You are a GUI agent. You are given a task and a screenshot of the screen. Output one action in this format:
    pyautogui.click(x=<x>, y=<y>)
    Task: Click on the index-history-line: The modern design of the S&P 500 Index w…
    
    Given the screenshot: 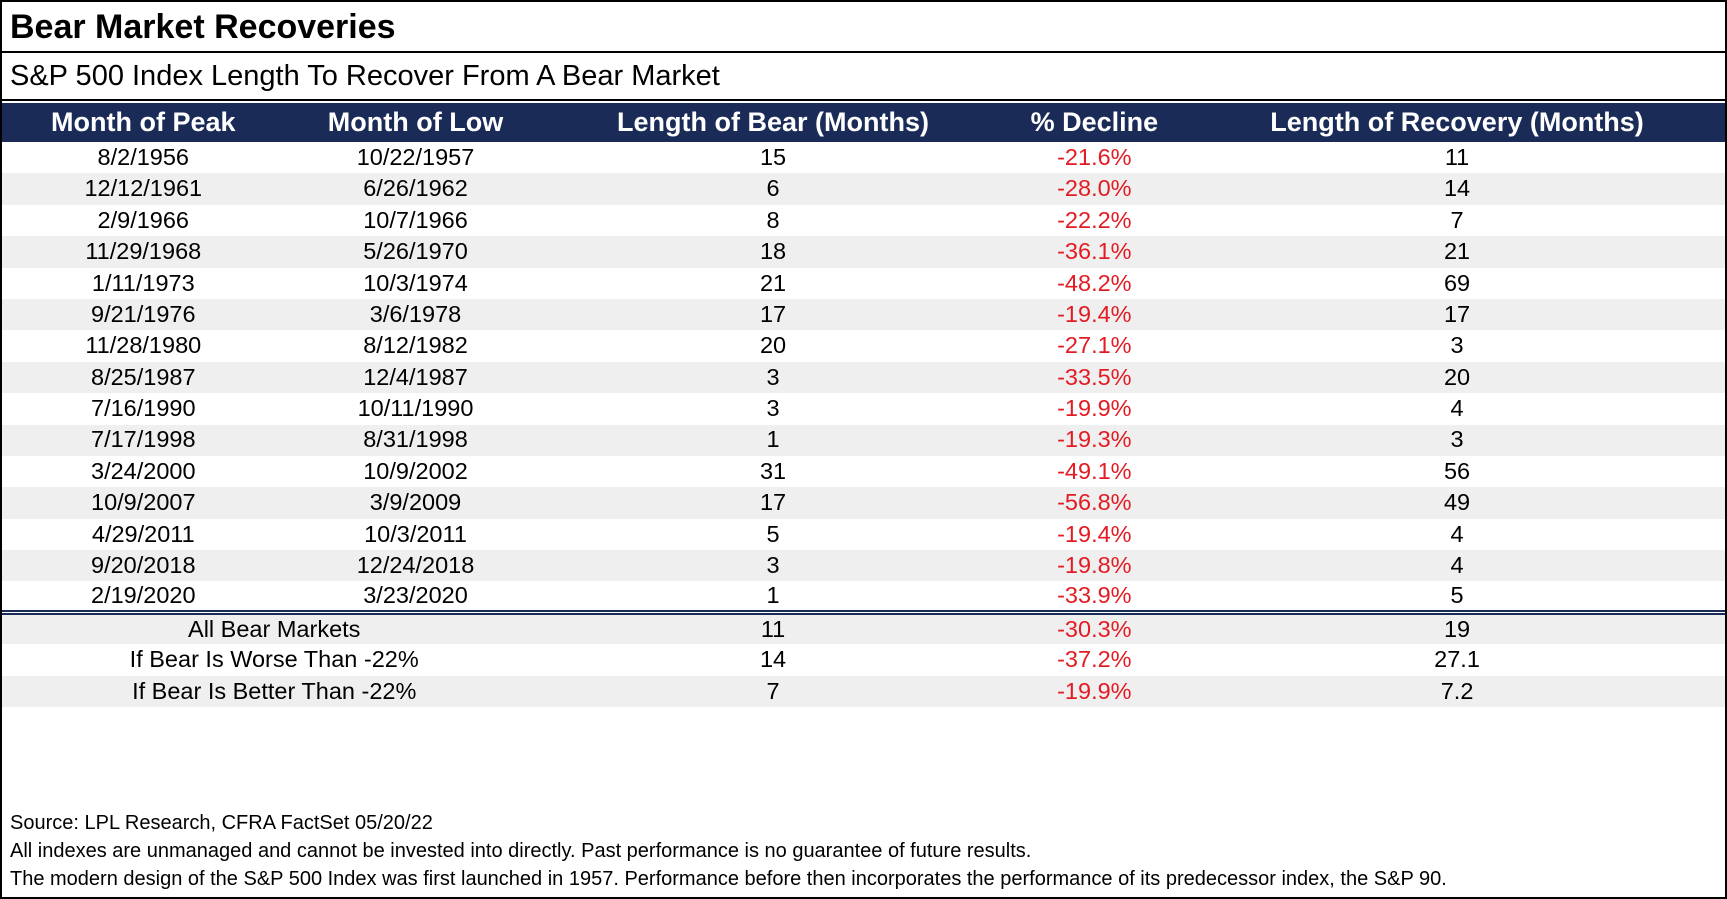 What is the action you would take?
    pyautogui.click(x=728, y=879)
    